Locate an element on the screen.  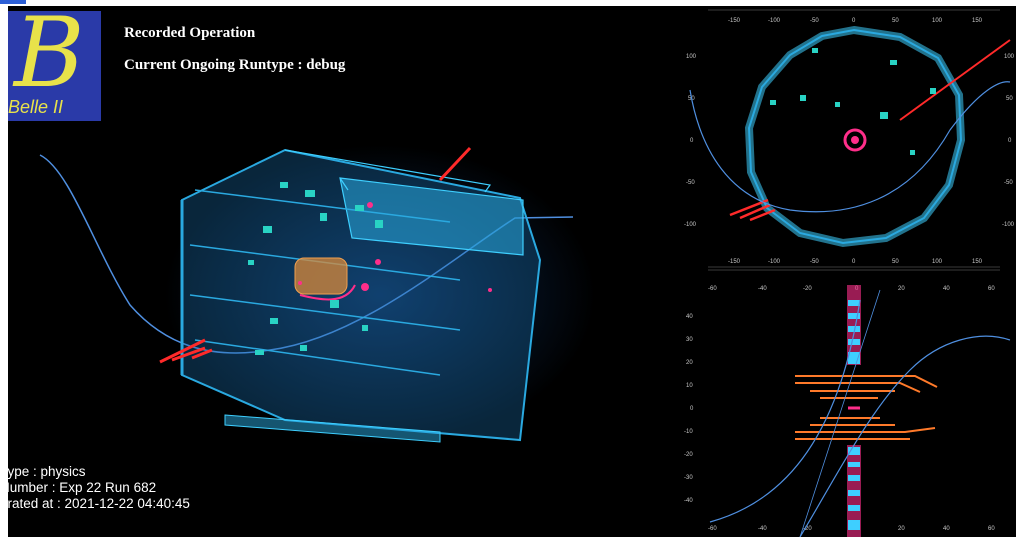
track-hits is located at coordinates (395, 247).